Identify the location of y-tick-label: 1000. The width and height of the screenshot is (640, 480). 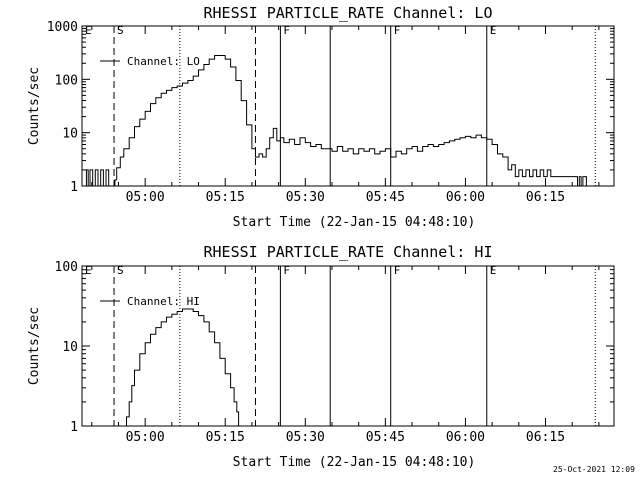
(62, 27).